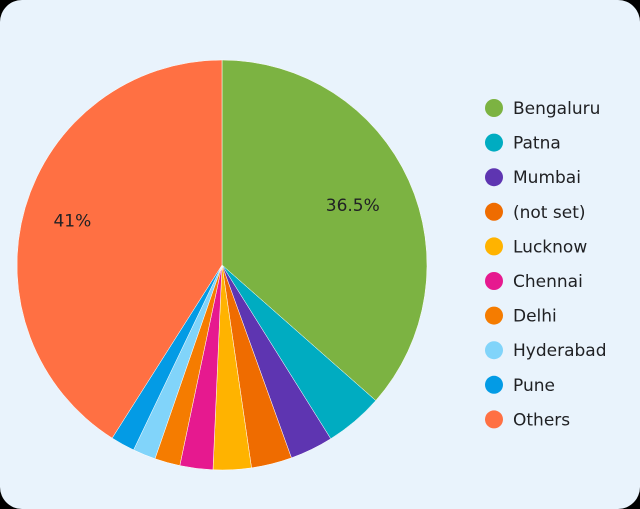 The width and height of the screenshot is (640, 509). What do you see at coordinates (353, 206) in the screenshot?
I see `value-label: 36.5%` at bounding box center [353, 206].